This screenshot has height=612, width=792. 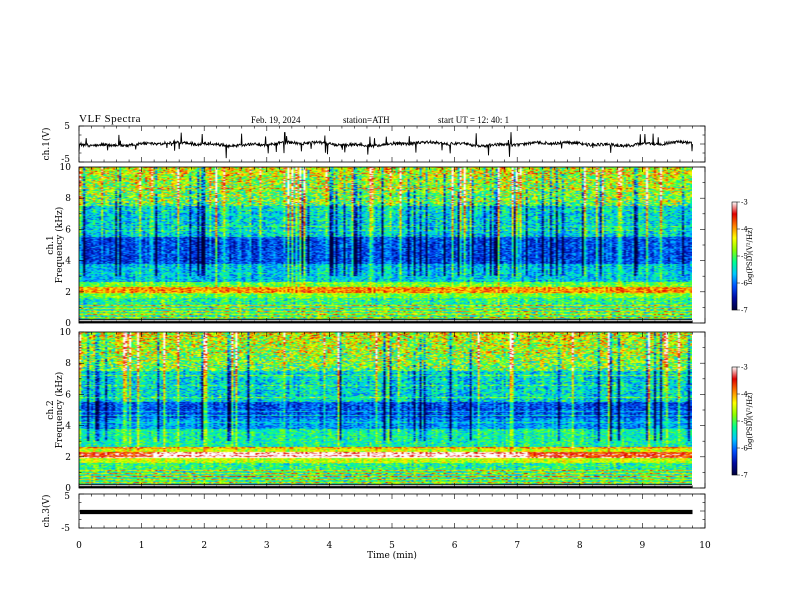 I want to click on ch1-spectrogram-ylabel-frequency: Frequency (kHz), so click(x=59, y=245).